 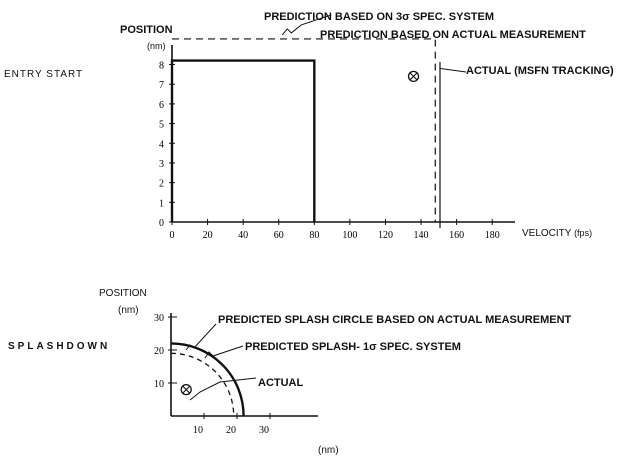 What do you see at coordinates (243, 140) in the screenshot?
I see `top-series-3sigma-box` at bounding box center [243, 140].